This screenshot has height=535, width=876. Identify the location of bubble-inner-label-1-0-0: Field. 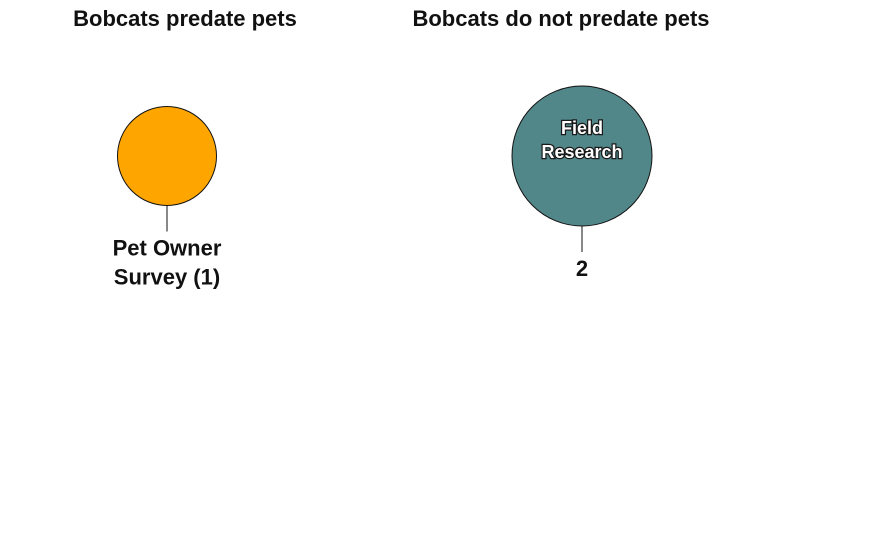
(582, 128).